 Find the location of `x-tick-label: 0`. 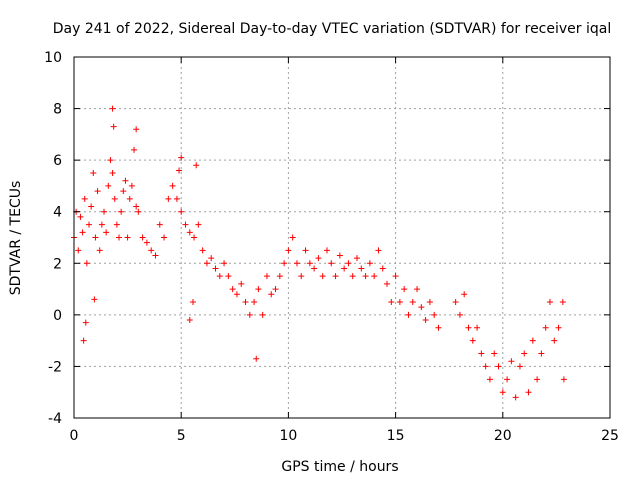

x-tick-label: 0 is located at coordinates (74, 436).